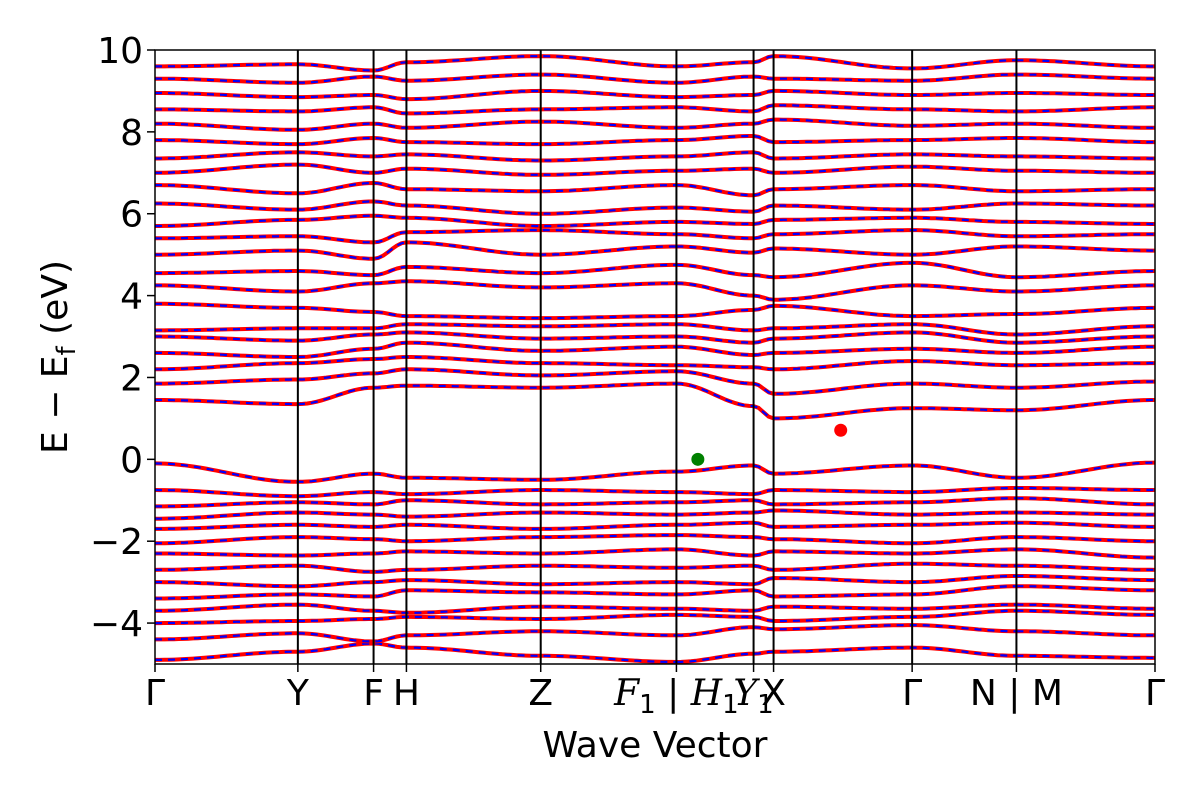 This screenshot has height=800, width=1200. Describe the element at coordinates (540, 693) in the screenshot. I see `x-tick-label: Z` at that location.